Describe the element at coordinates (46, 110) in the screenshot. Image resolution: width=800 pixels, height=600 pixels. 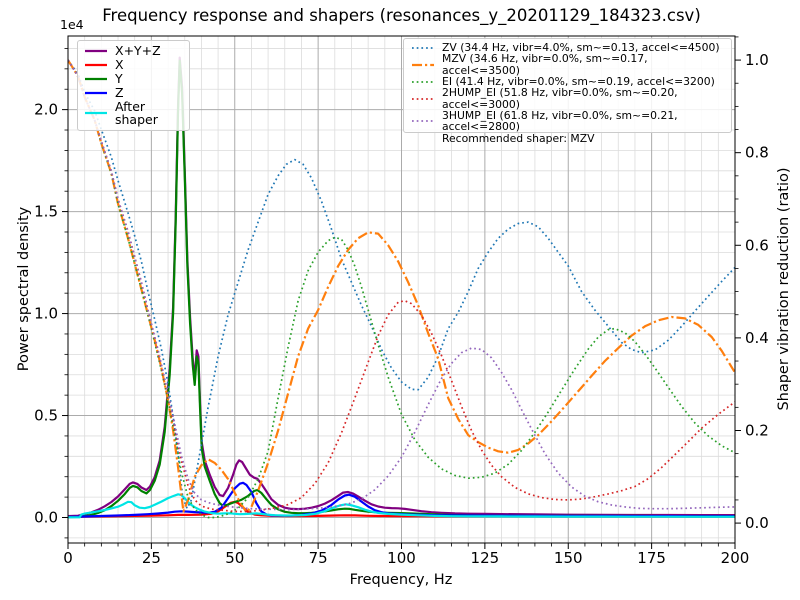
I see `y-left-tick-label: 2.0` at that location.